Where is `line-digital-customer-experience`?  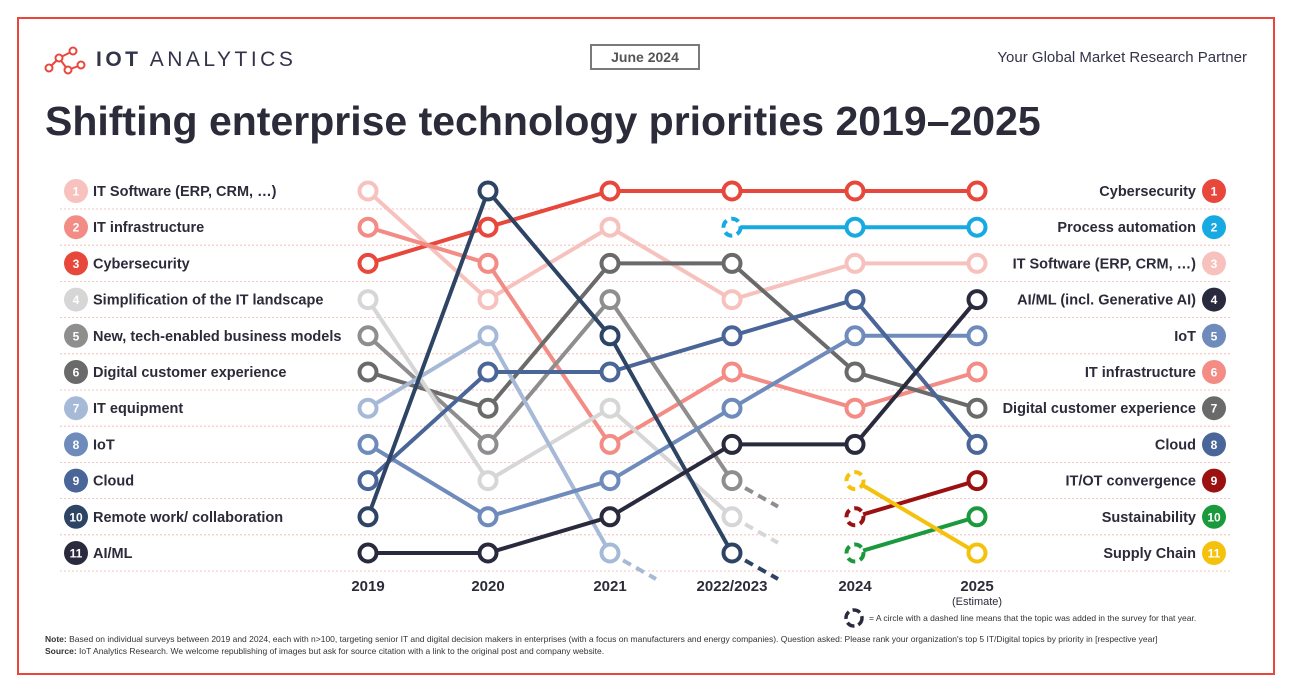 line-digital-customer-experience is located at coordinates (549, 336).